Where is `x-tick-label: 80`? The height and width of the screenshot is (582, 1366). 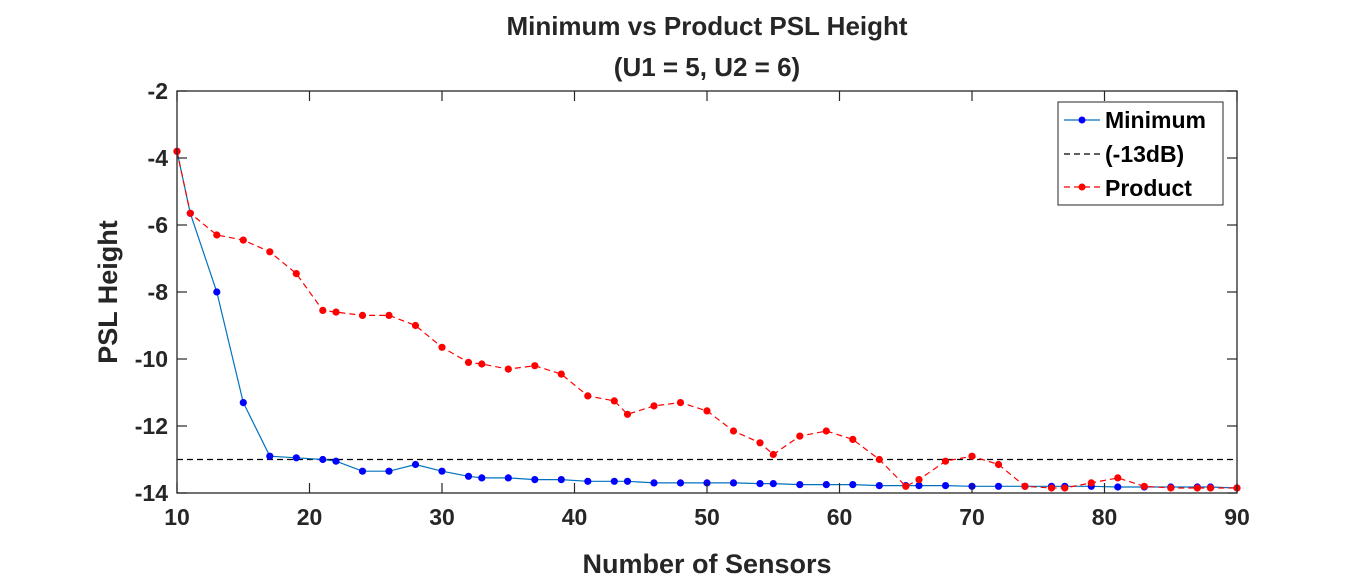 x-tick-label: 80 is located at coordinates (1105, 517).